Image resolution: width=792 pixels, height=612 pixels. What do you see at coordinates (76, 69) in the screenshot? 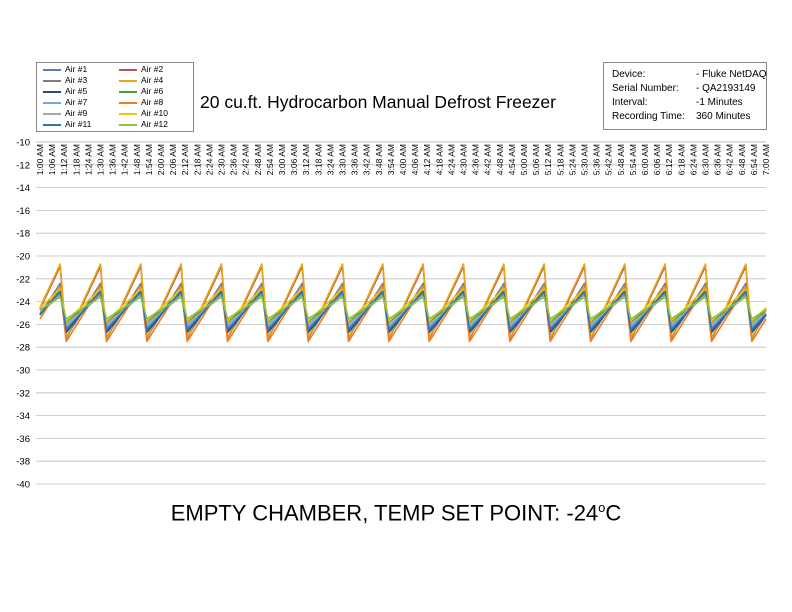
I see `legend-label: Air #1` at bounding box center [76, 69].